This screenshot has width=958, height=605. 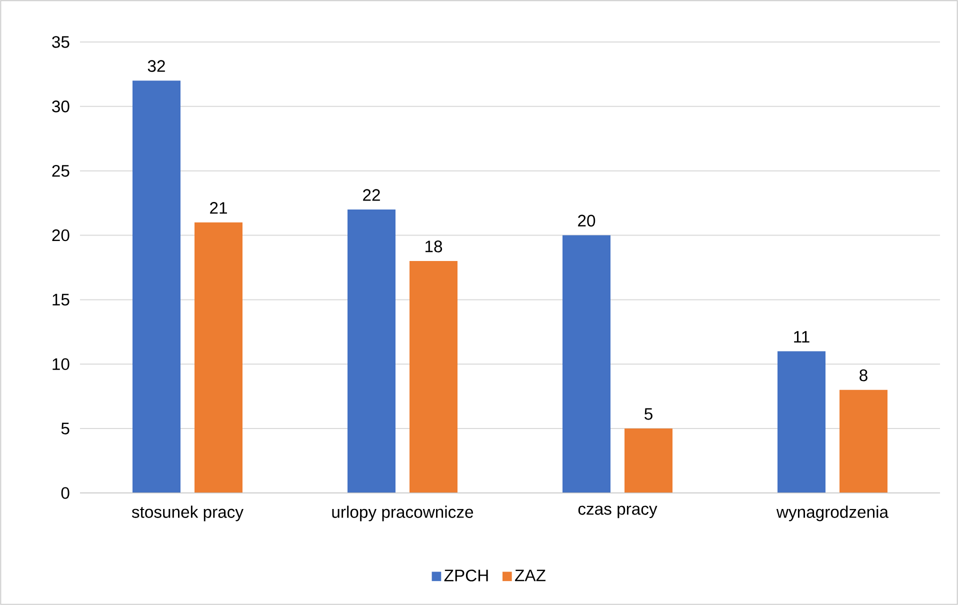 What do you see at coordinates (65, 428) in the screenshot?
I see `y-tick-label: 5` at bounding box center [65, 428].